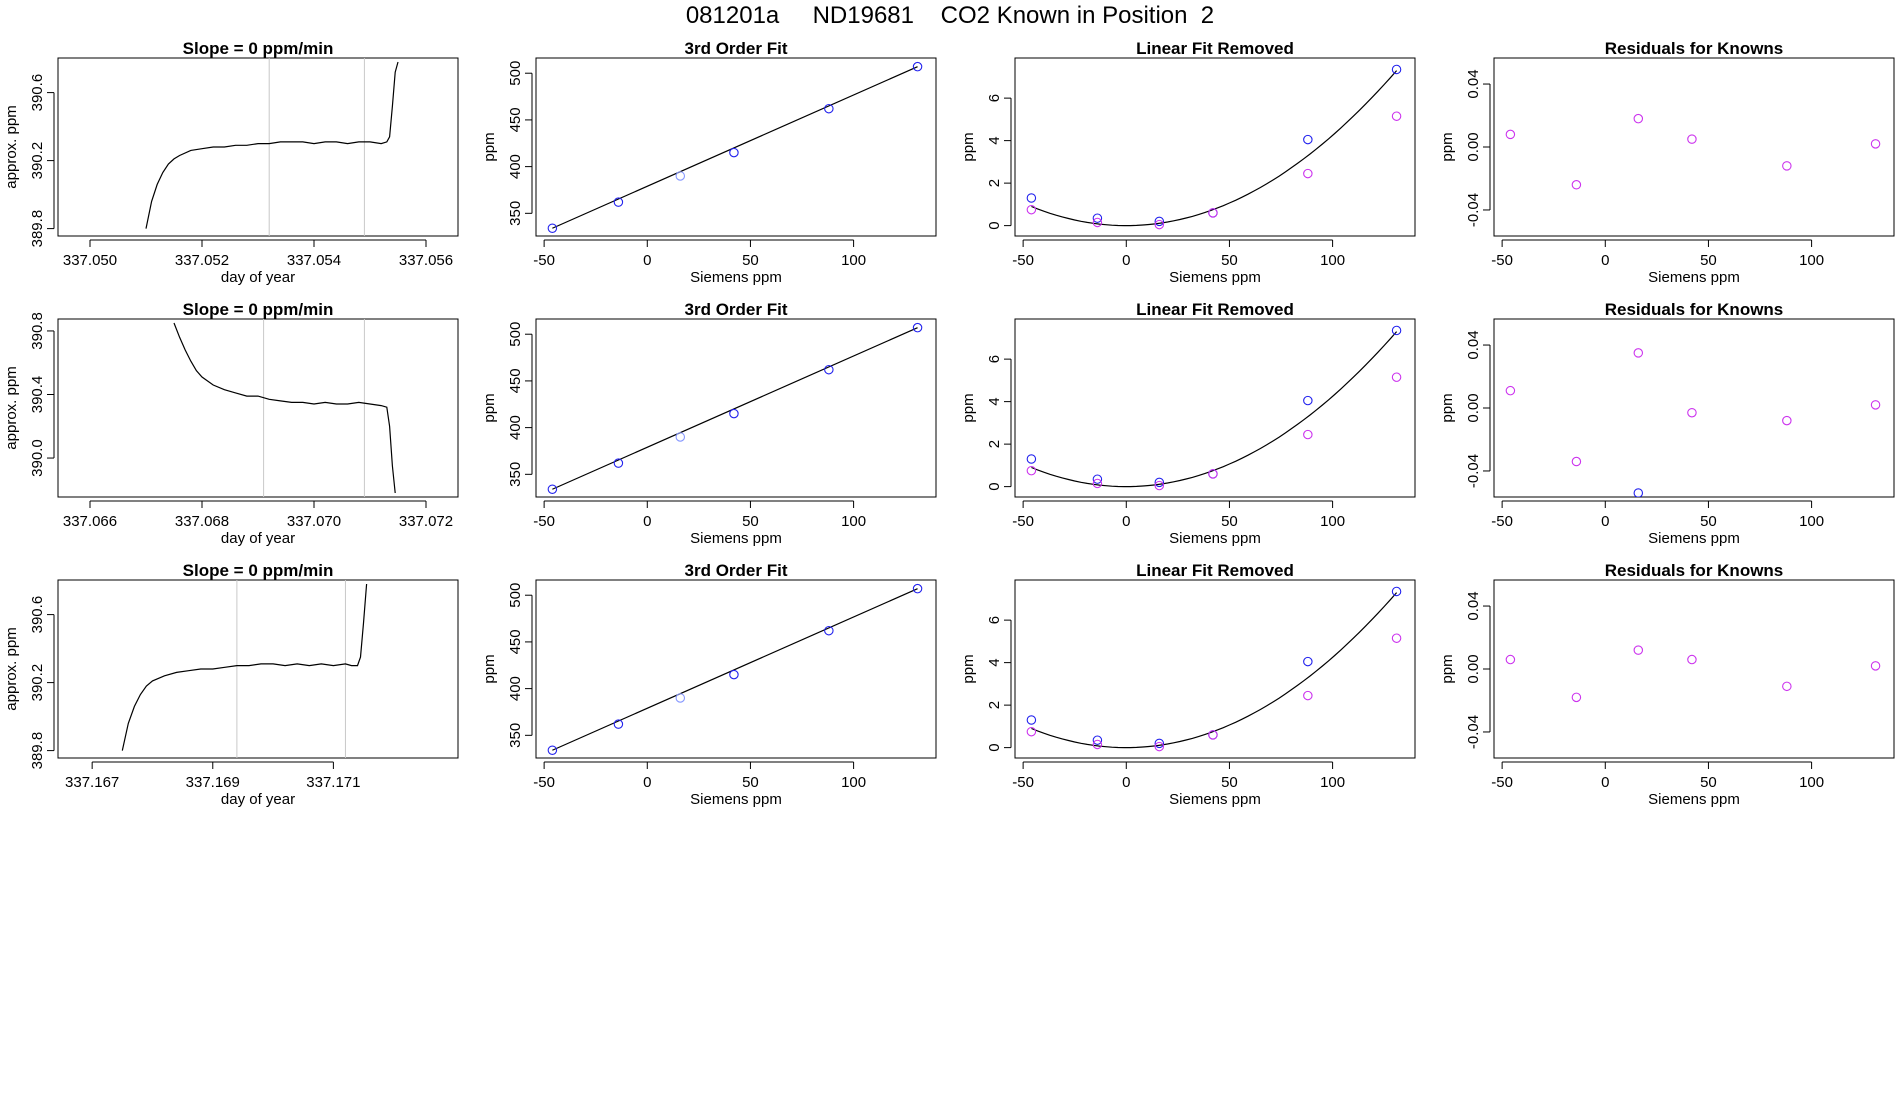 The image size is (1900, 1100). Describe the element at coordinates (515, 166) in the screenshot. I see `y-tick-label: 400` at that location.